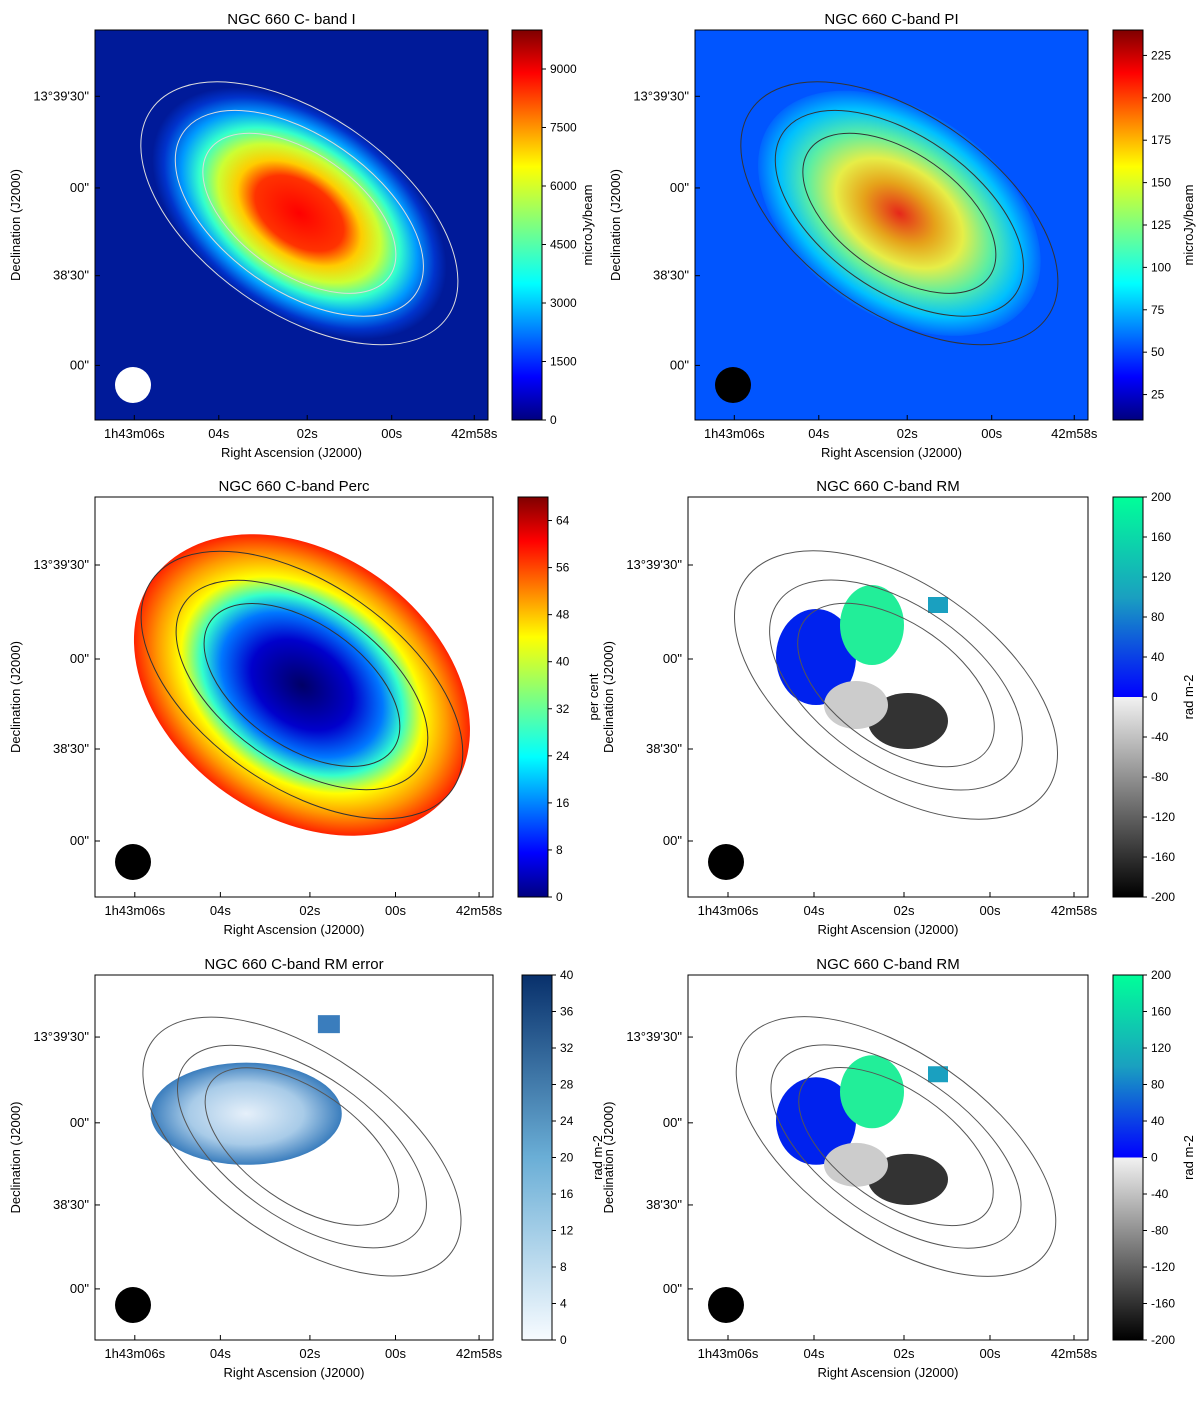 This screenshot has height=1427, width=1200. I want to click on rm-region-green, so click(872, 1092).